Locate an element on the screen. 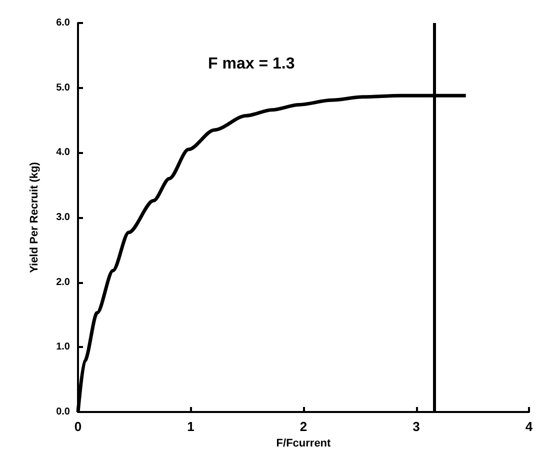 Image resolution: width=549 pixels, height=465 pixels. y-tick-label: 6.0 is located at coordinates (63, 23).